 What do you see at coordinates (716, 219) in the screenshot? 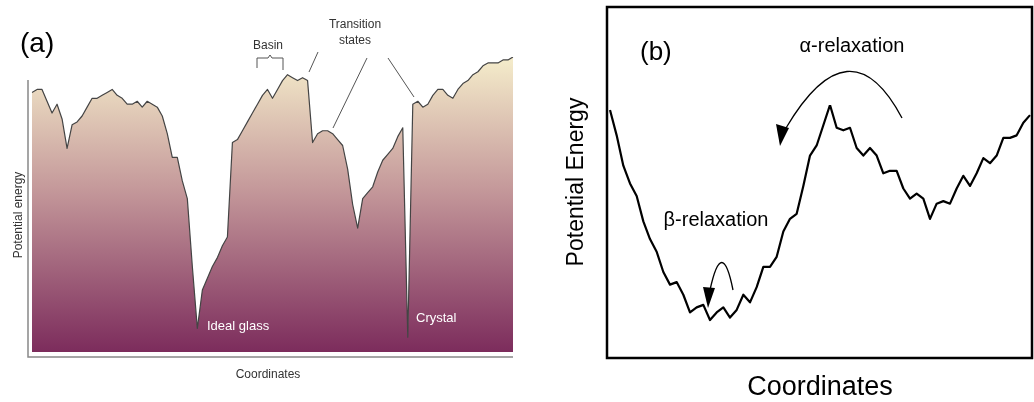
I see `annotation: β-relaxation` at bounding box center [716, 219].